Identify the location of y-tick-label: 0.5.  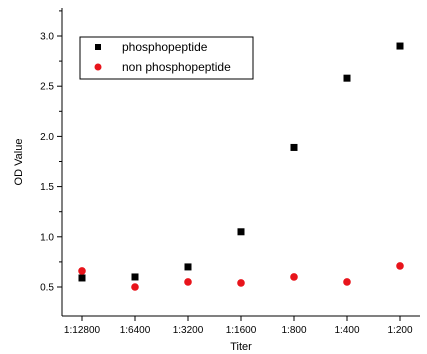
(47, 288).